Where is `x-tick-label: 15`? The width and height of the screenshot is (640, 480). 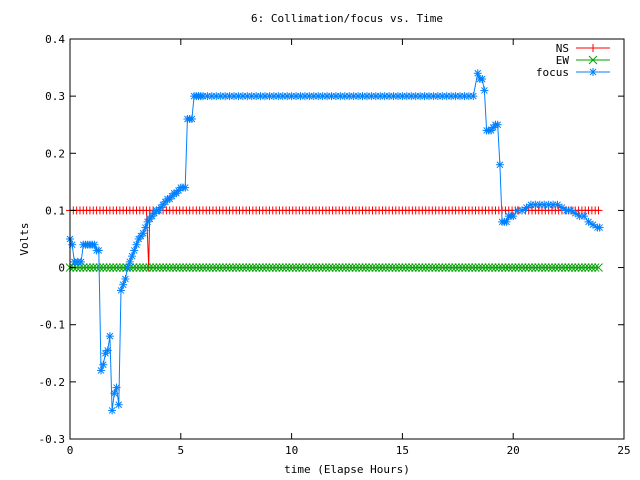
x-tick-label: 15 is located at coordinates (402, 450).